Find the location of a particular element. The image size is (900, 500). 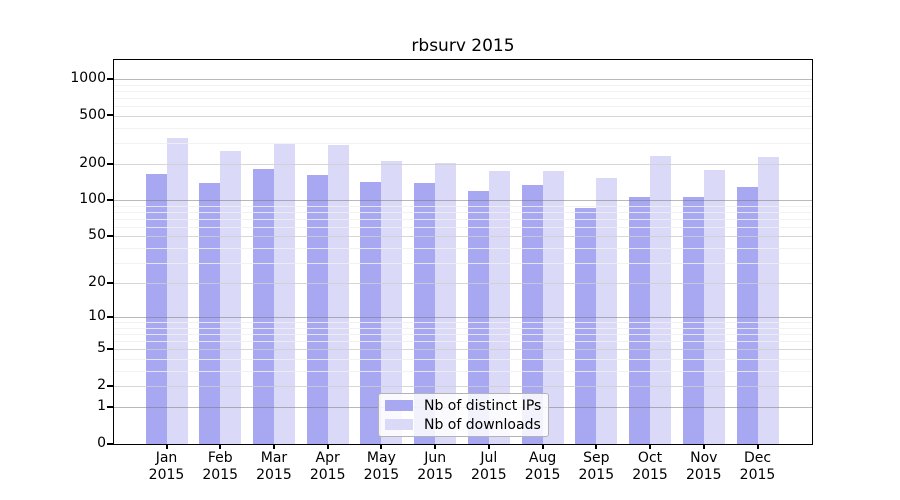

y-tick-label-500: 500 is located at coordinates (92, 114).